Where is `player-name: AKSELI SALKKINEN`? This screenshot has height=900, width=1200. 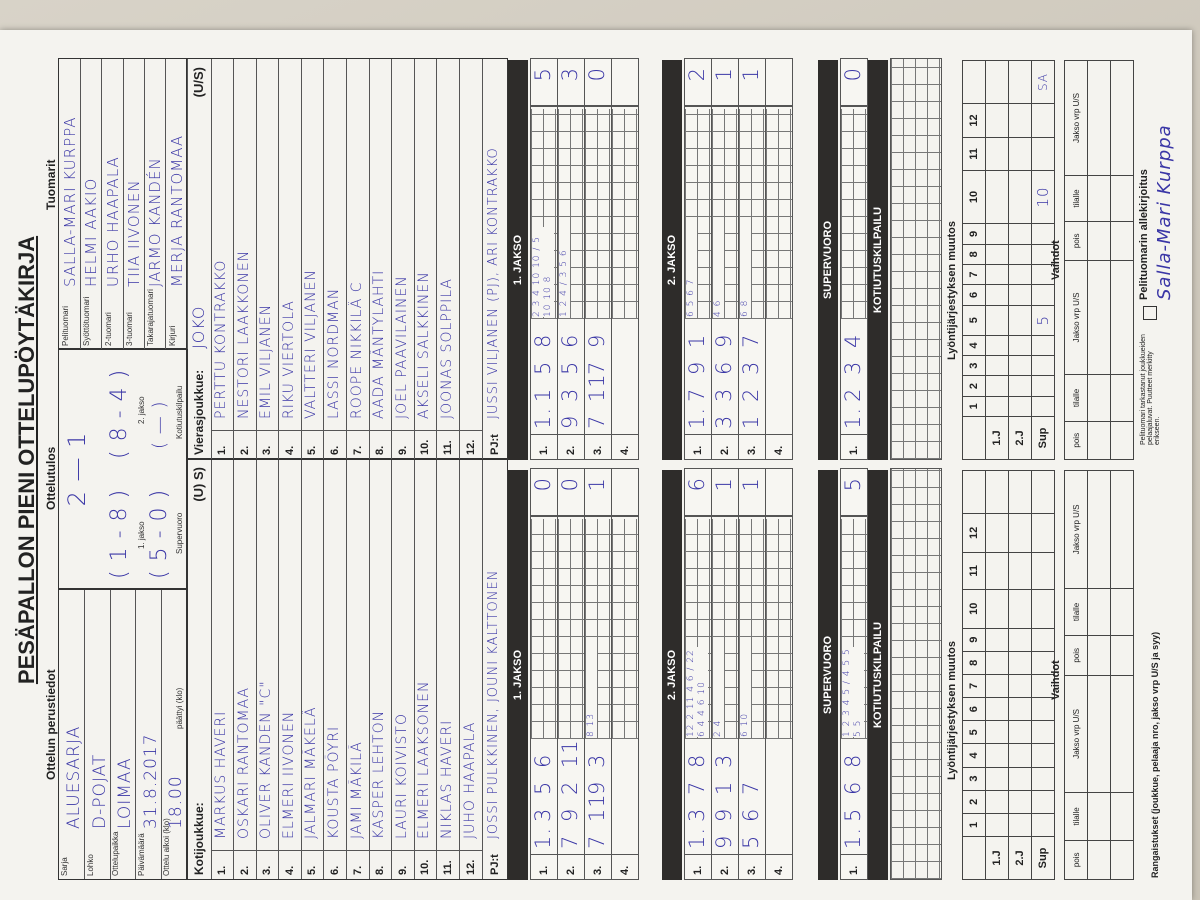
player-name: AKSELI SALKKINEN is located at coordinates (424, 345).